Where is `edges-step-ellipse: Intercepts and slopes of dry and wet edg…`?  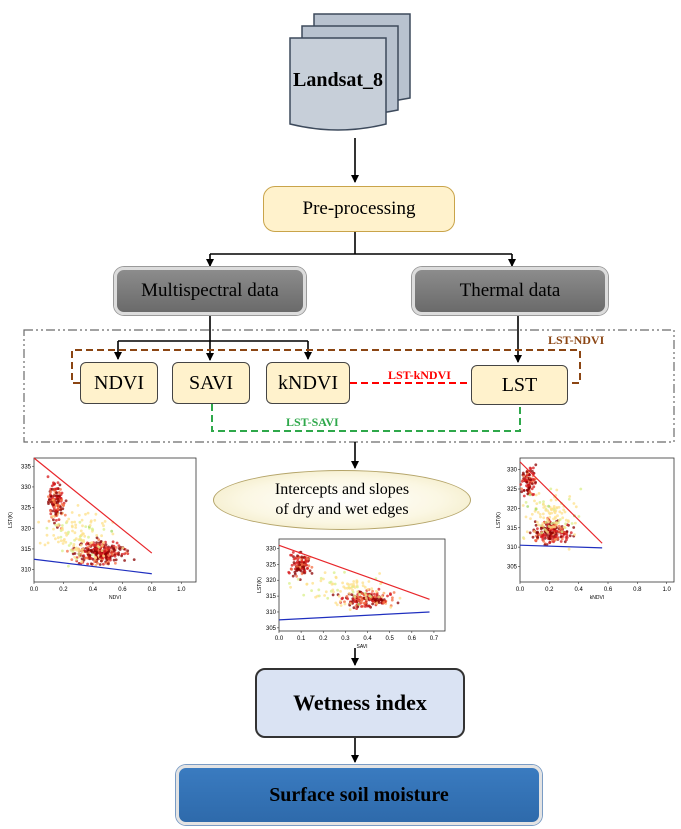 edges-step-ellipse: Intercepts and slopes of dry and wet edg… is located at coordinates (342, 500).